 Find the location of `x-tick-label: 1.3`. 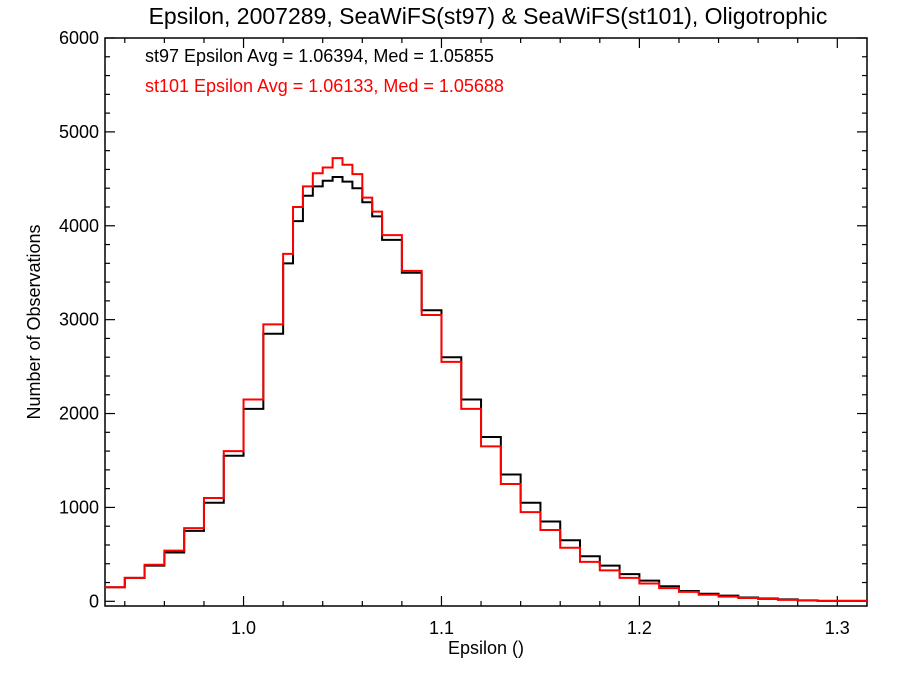

x-tick-label: 1.3 is located at coordinates (837, 628).